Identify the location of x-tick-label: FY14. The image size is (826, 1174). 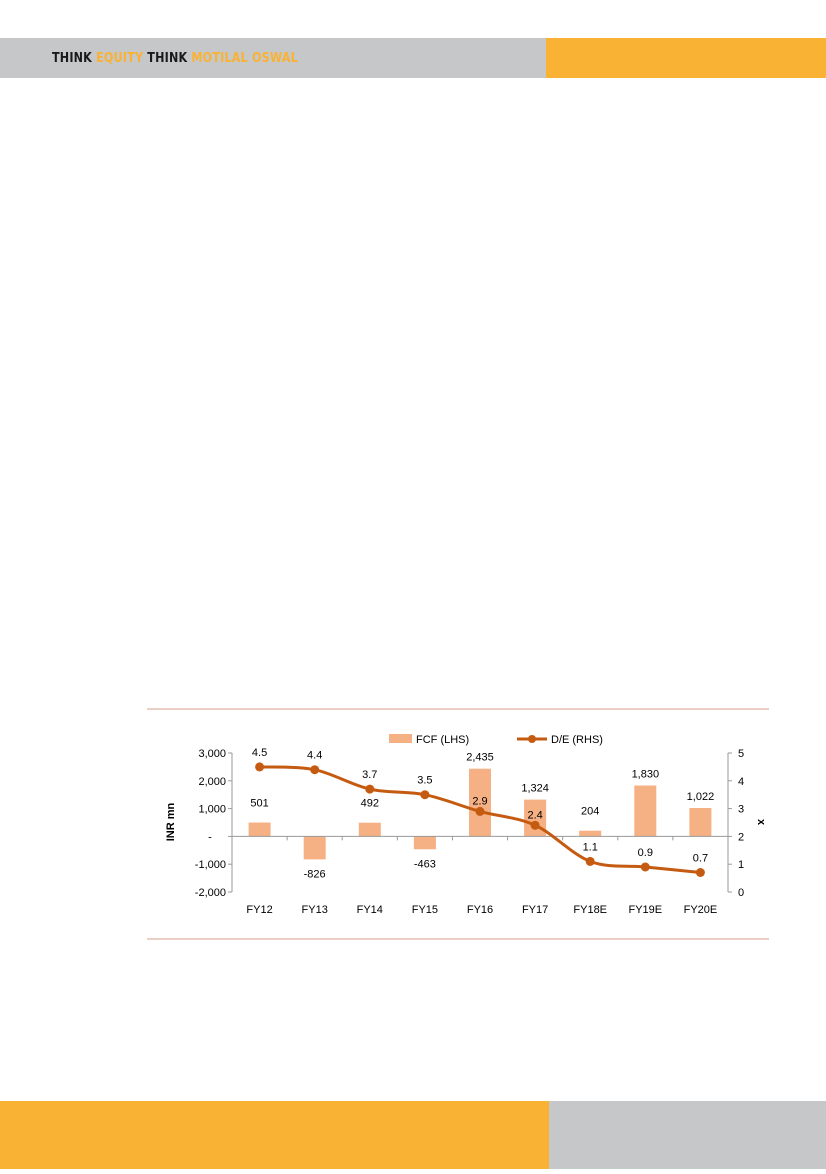
(370, 910).